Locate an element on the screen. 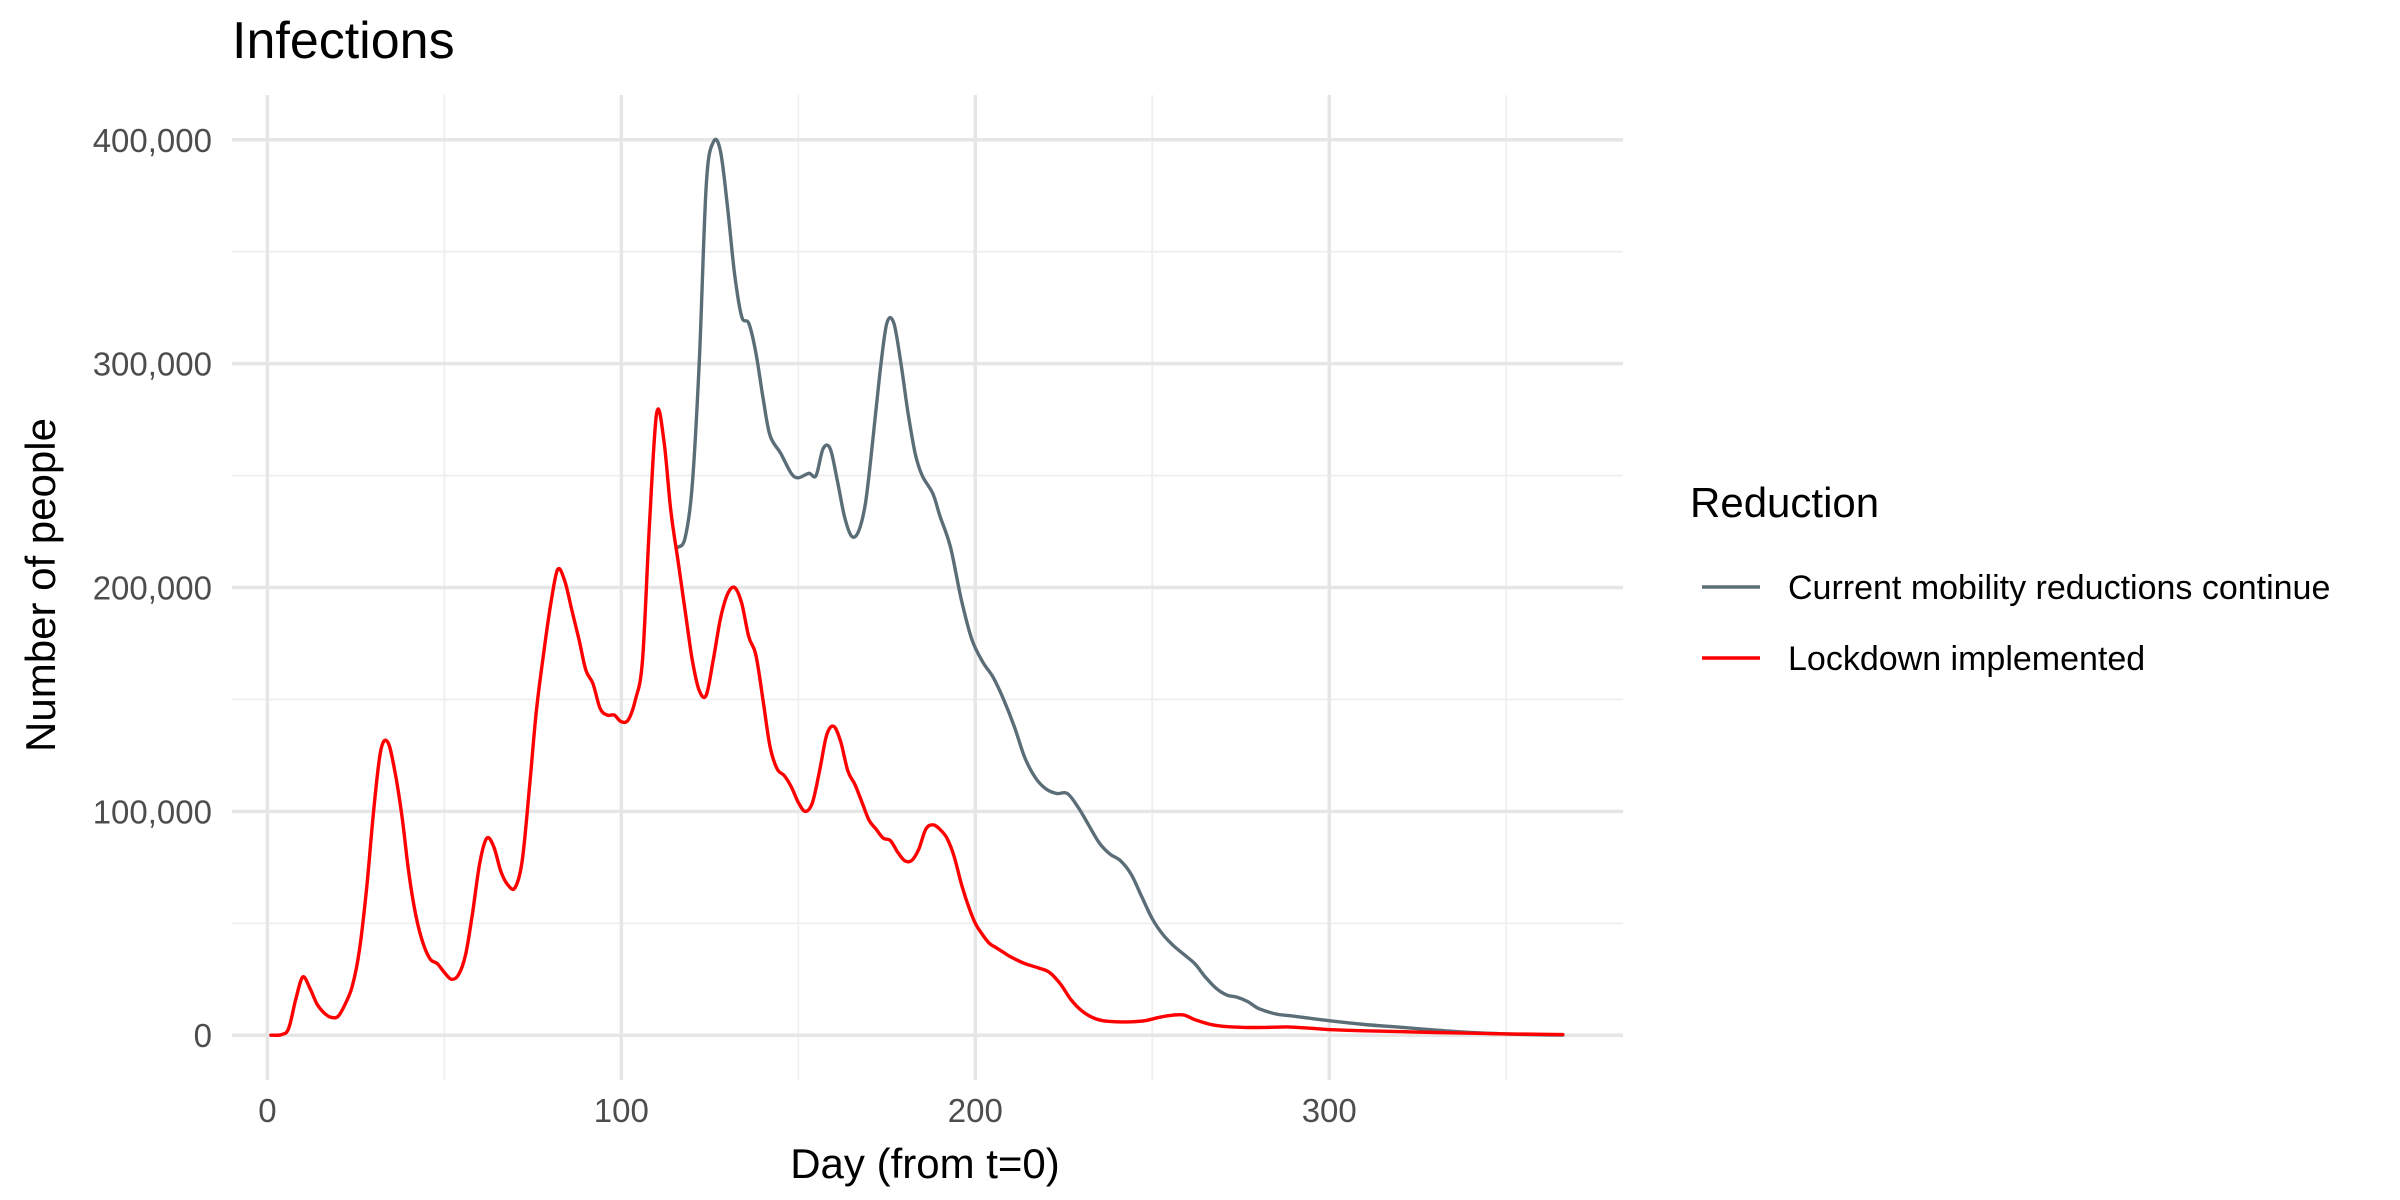 Image resolution: width=2400 pixels, height=1200 pixels. legend-label: Lockdown implemented is located at coordinates (1966, 659).